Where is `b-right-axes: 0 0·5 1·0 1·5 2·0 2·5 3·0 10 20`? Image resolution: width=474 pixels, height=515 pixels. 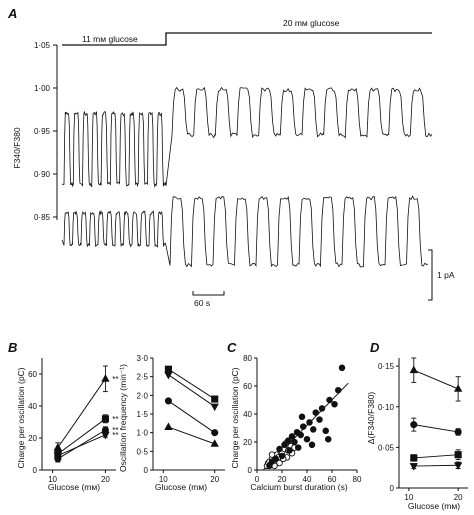
b-right-axes: 0 0·5 1·0 1·5 2·0 2·5 3·0 10 20 is located at coordinates (180, 419).